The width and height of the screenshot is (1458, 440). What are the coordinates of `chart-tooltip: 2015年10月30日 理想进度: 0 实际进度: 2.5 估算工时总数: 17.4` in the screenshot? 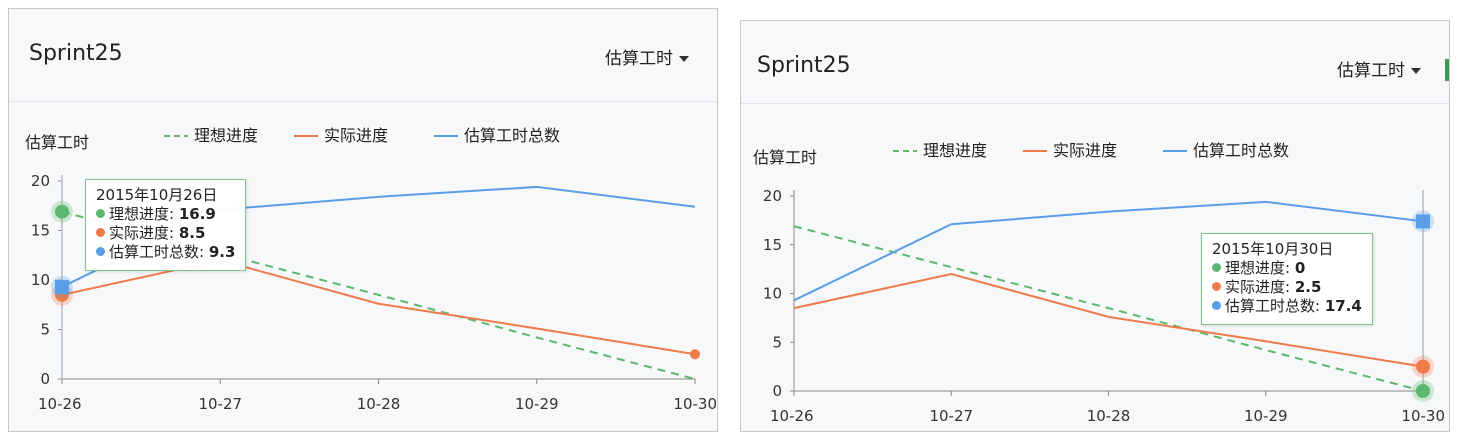 It's located at (1287, 279).